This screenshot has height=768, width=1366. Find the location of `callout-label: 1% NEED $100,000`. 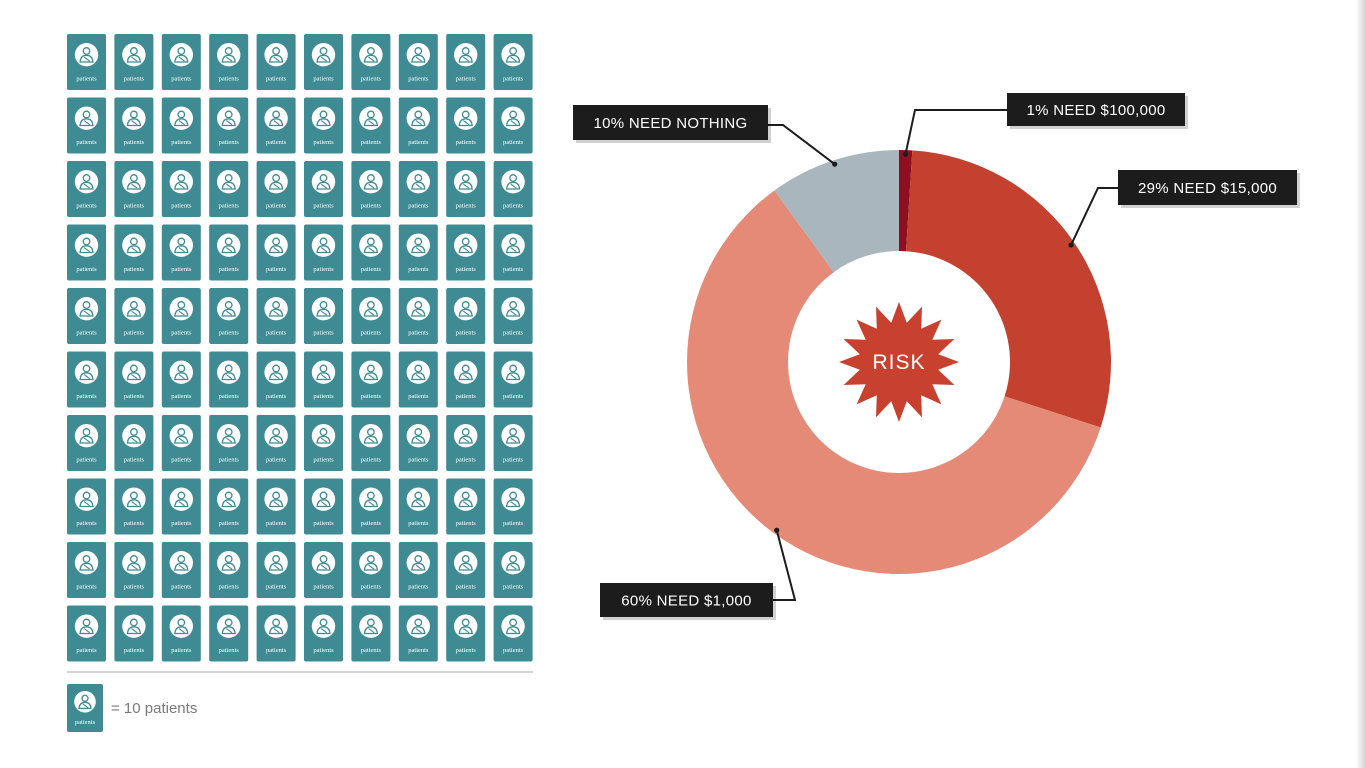

callout-label: 1% NEED $100,000 is located at coordinates (1095, 110).